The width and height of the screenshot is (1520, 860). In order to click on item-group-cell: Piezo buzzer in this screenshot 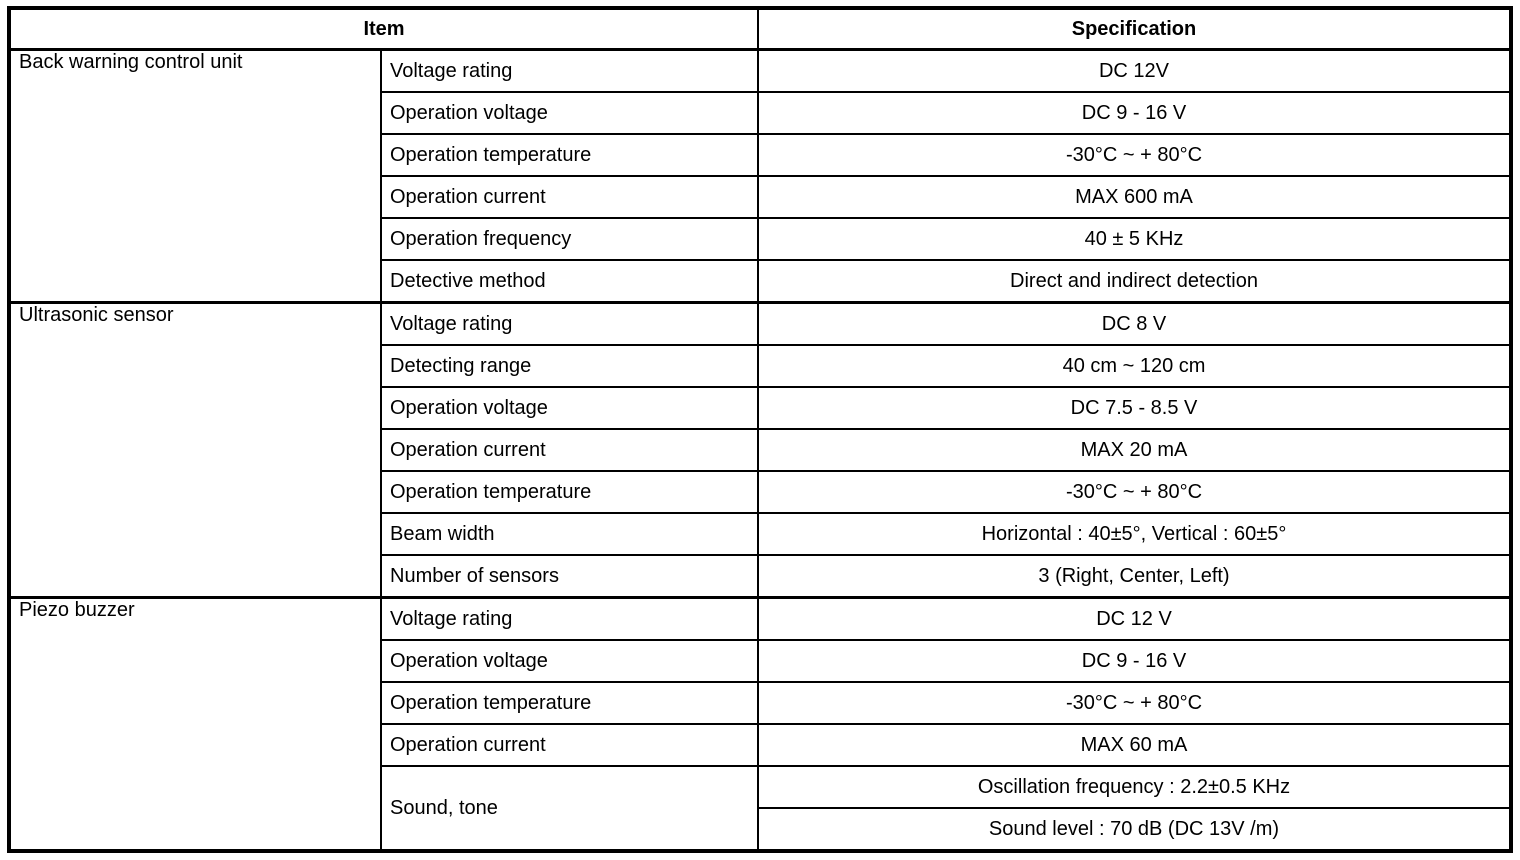, I will do `click(195, 724)`.